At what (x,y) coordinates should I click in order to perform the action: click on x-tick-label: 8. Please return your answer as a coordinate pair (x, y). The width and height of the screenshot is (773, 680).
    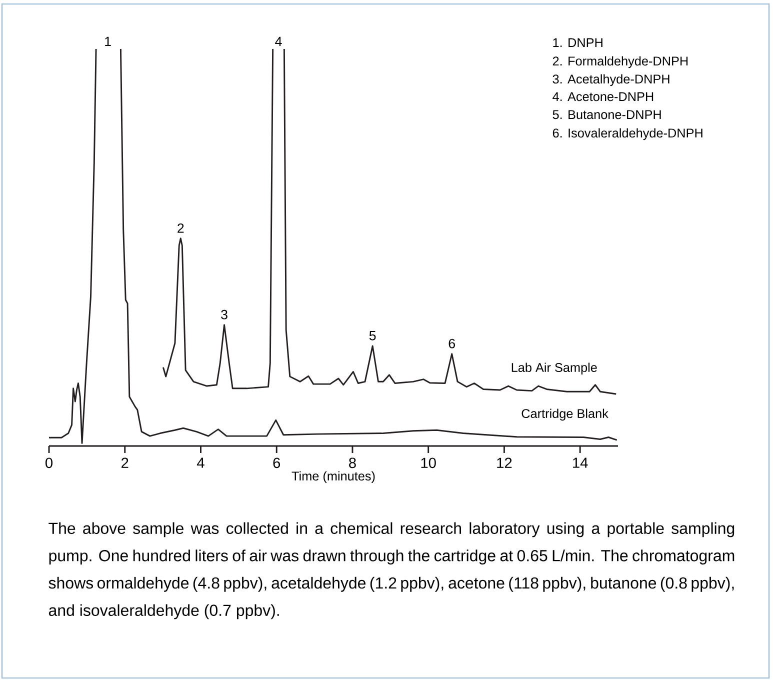
    Looking at the image, I should click on (352, 463).